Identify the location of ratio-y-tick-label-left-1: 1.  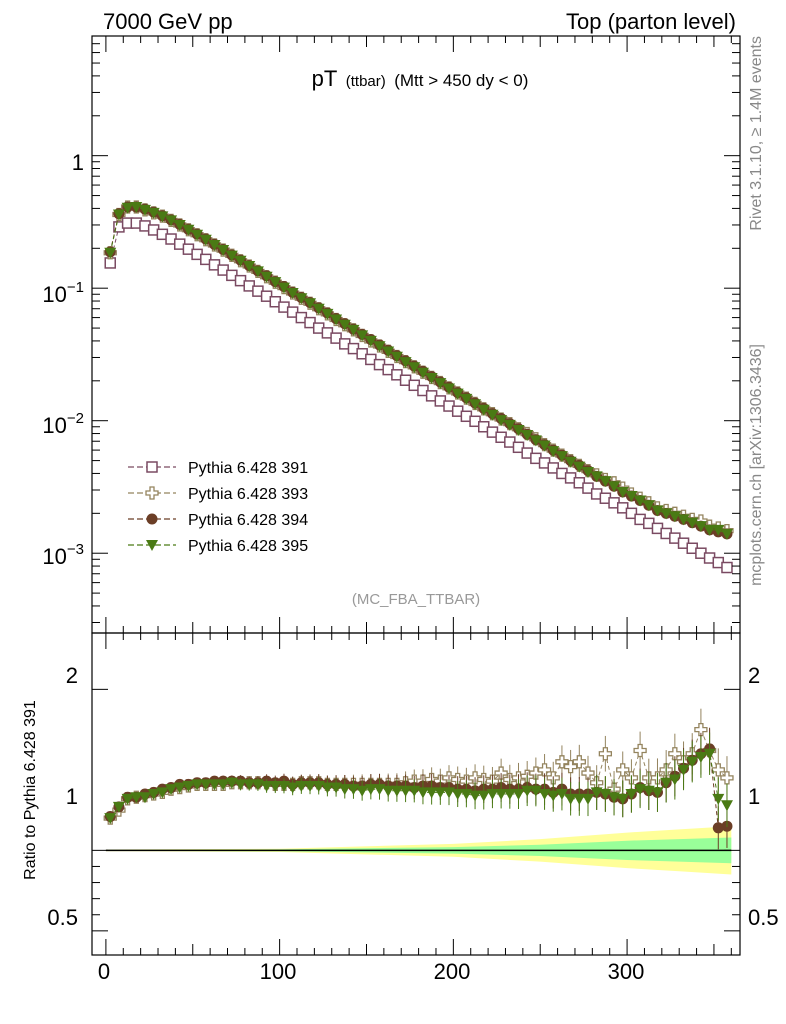
(72, 796).